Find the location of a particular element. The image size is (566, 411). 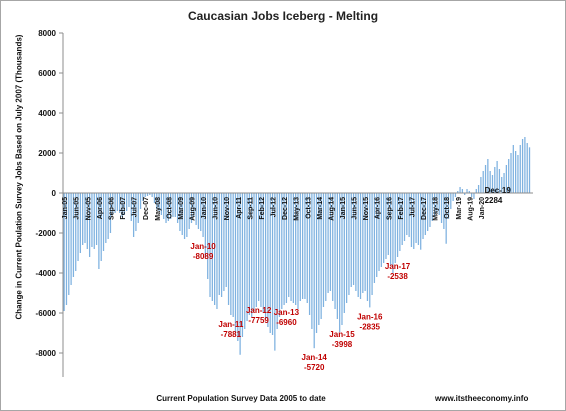

annotation-month: Dec-19 is located at coordinates (498, 190).